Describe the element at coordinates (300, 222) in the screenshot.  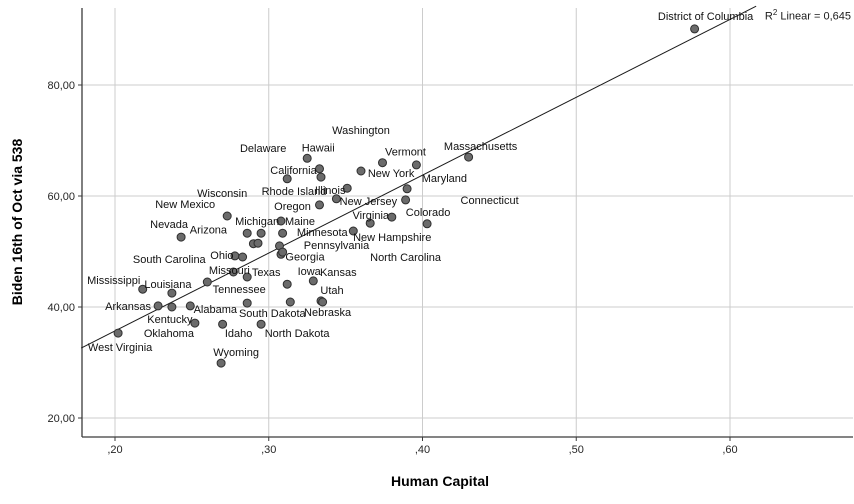
I see `state-label: Maine` at that location.